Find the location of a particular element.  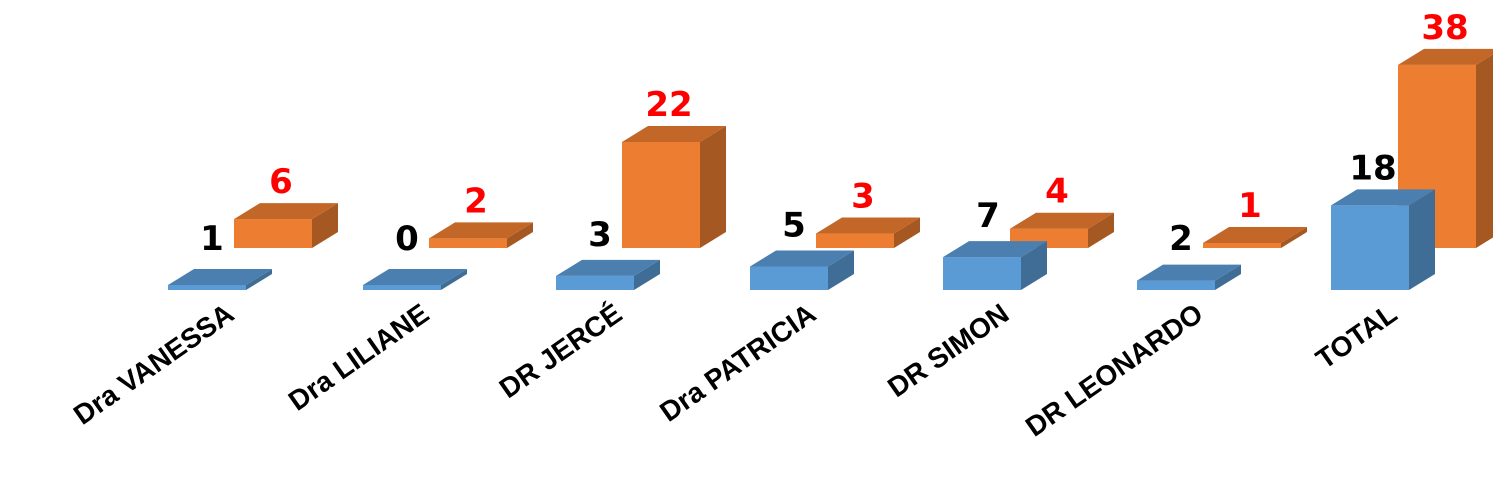

tick-label: Dra PATRICIA is located at coordinates (737, 363).